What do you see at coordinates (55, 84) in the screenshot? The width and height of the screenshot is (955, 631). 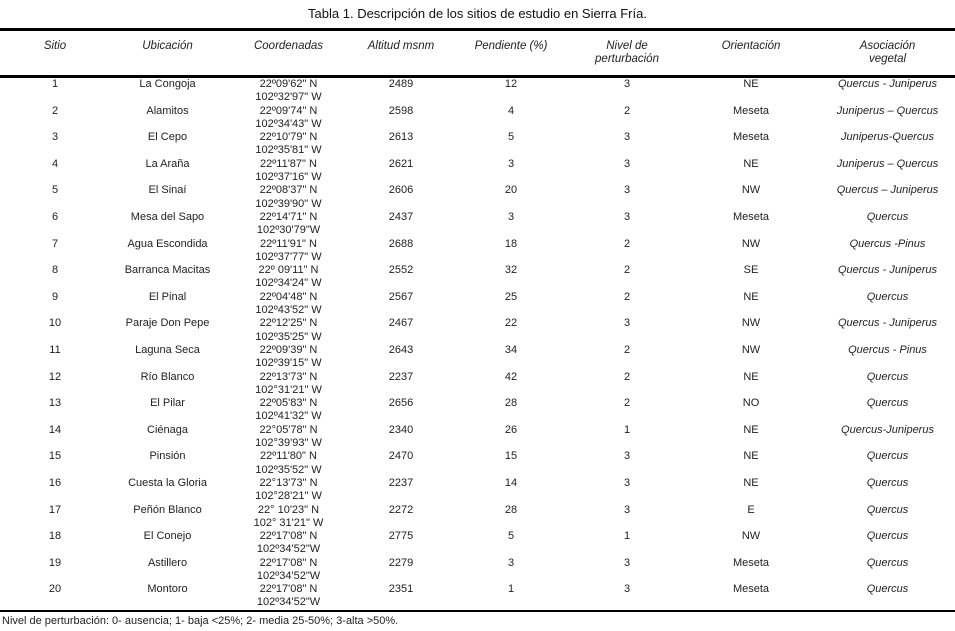 I see `cell-sitio: 1` at bounding box center [55, 84].